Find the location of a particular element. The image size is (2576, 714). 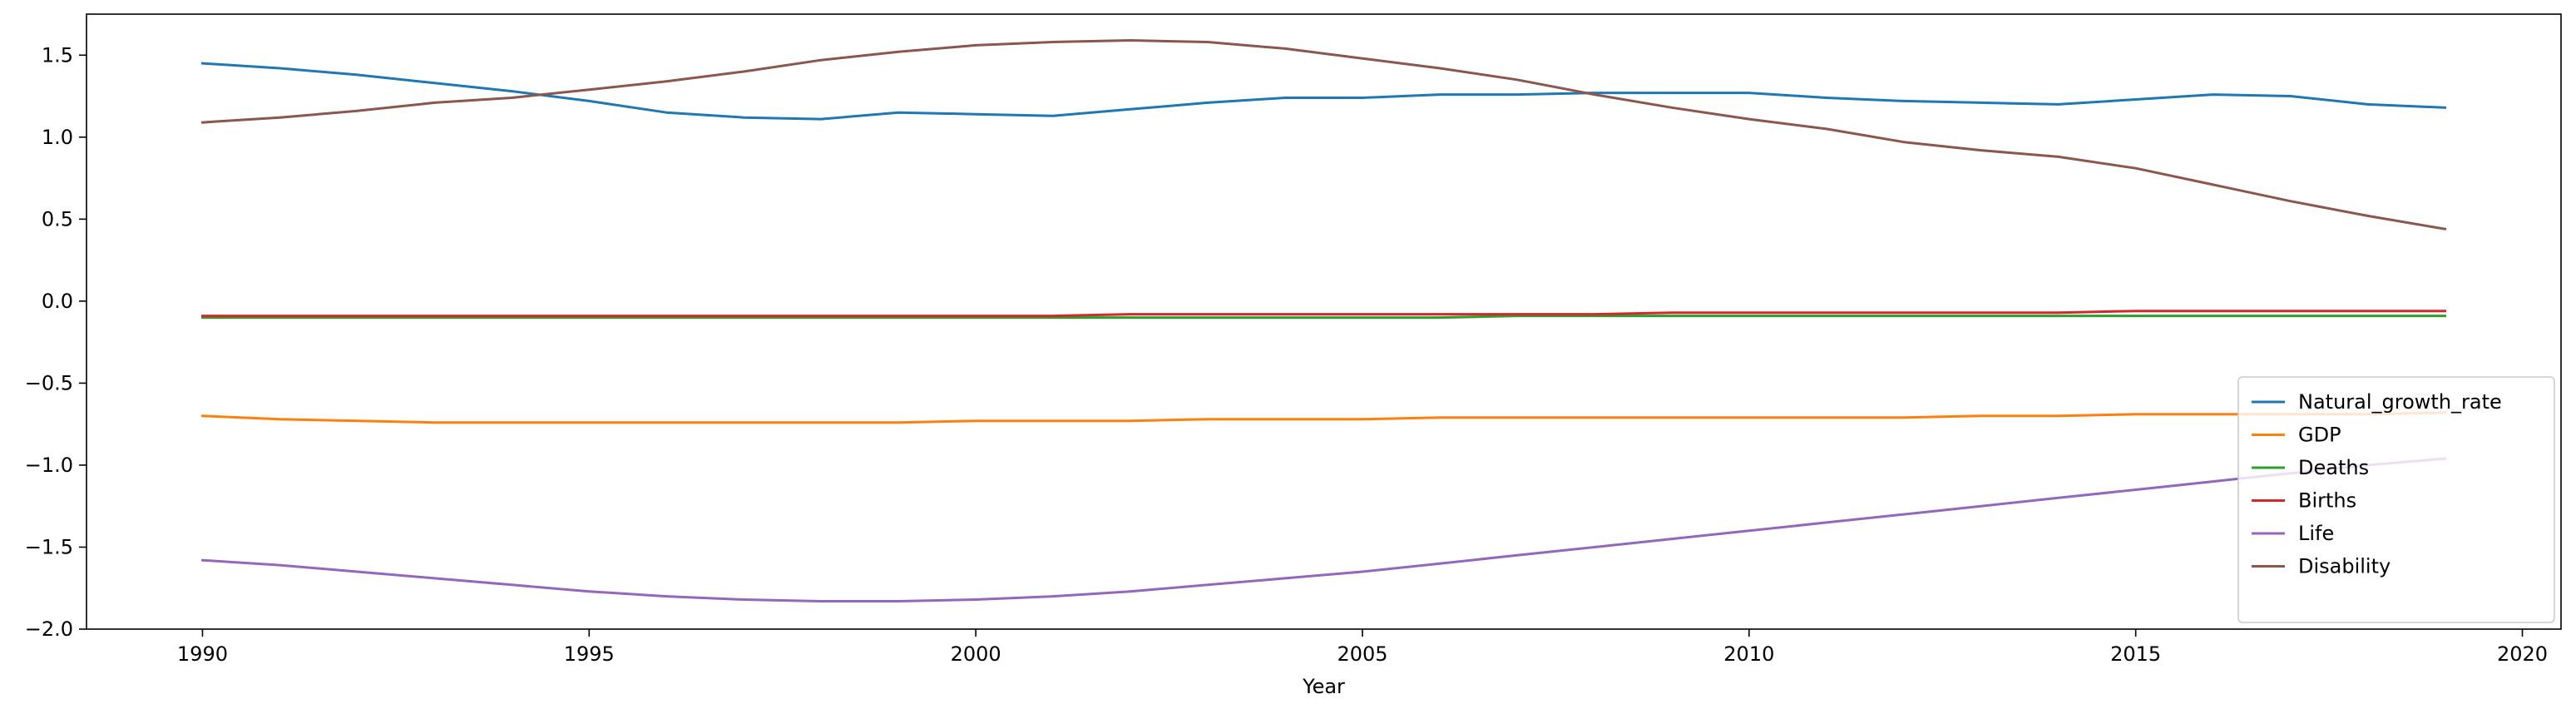

series-line-births is located at coordinates (1323, 314).